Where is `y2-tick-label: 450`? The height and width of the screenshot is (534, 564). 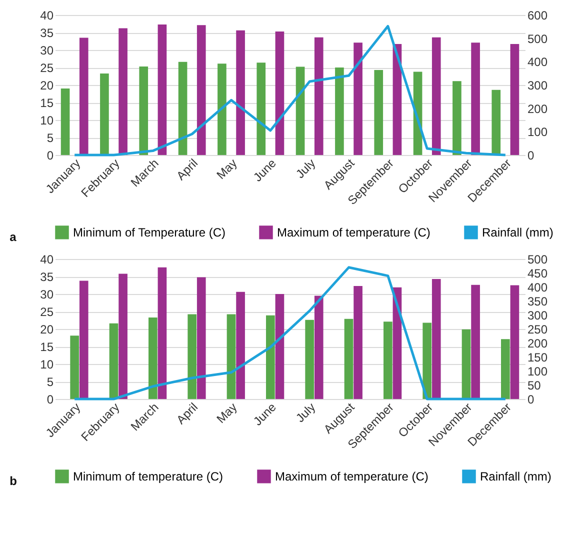
y2-tick-label: 450 is located at coordinates (538, 273).